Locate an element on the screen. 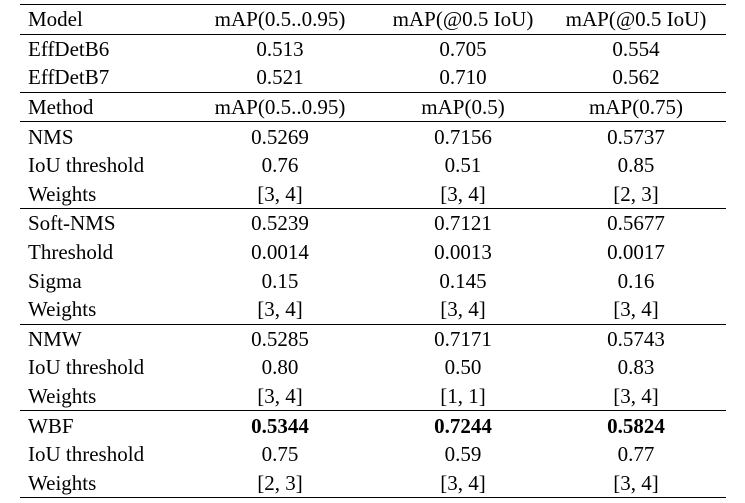 This screenshot has width=745, height=503. value-cell: 0.5239 is located at coordinates (280, 223).